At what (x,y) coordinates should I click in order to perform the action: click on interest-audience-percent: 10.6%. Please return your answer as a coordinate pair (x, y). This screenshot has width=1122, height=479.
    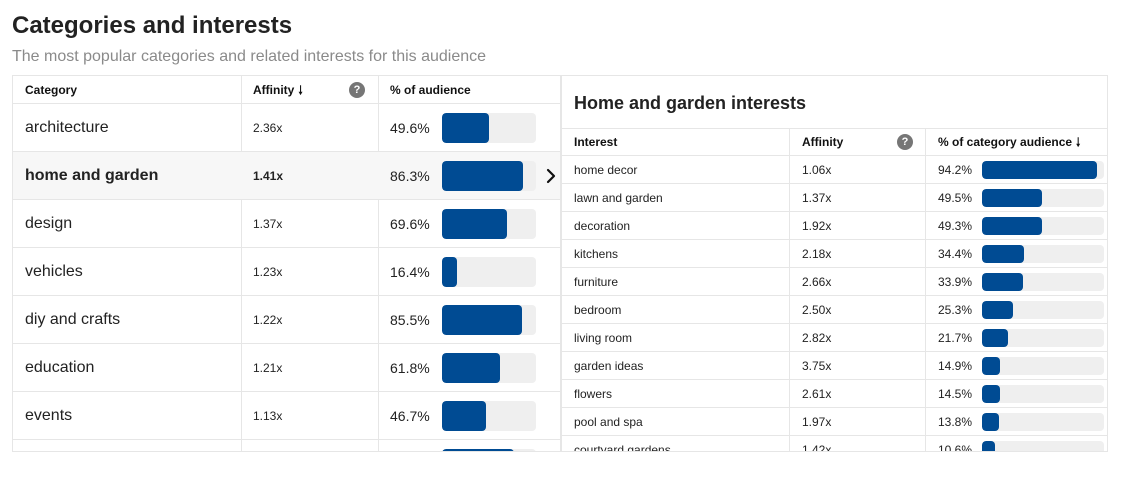
    Looking at the image, I should click on (955, 447).